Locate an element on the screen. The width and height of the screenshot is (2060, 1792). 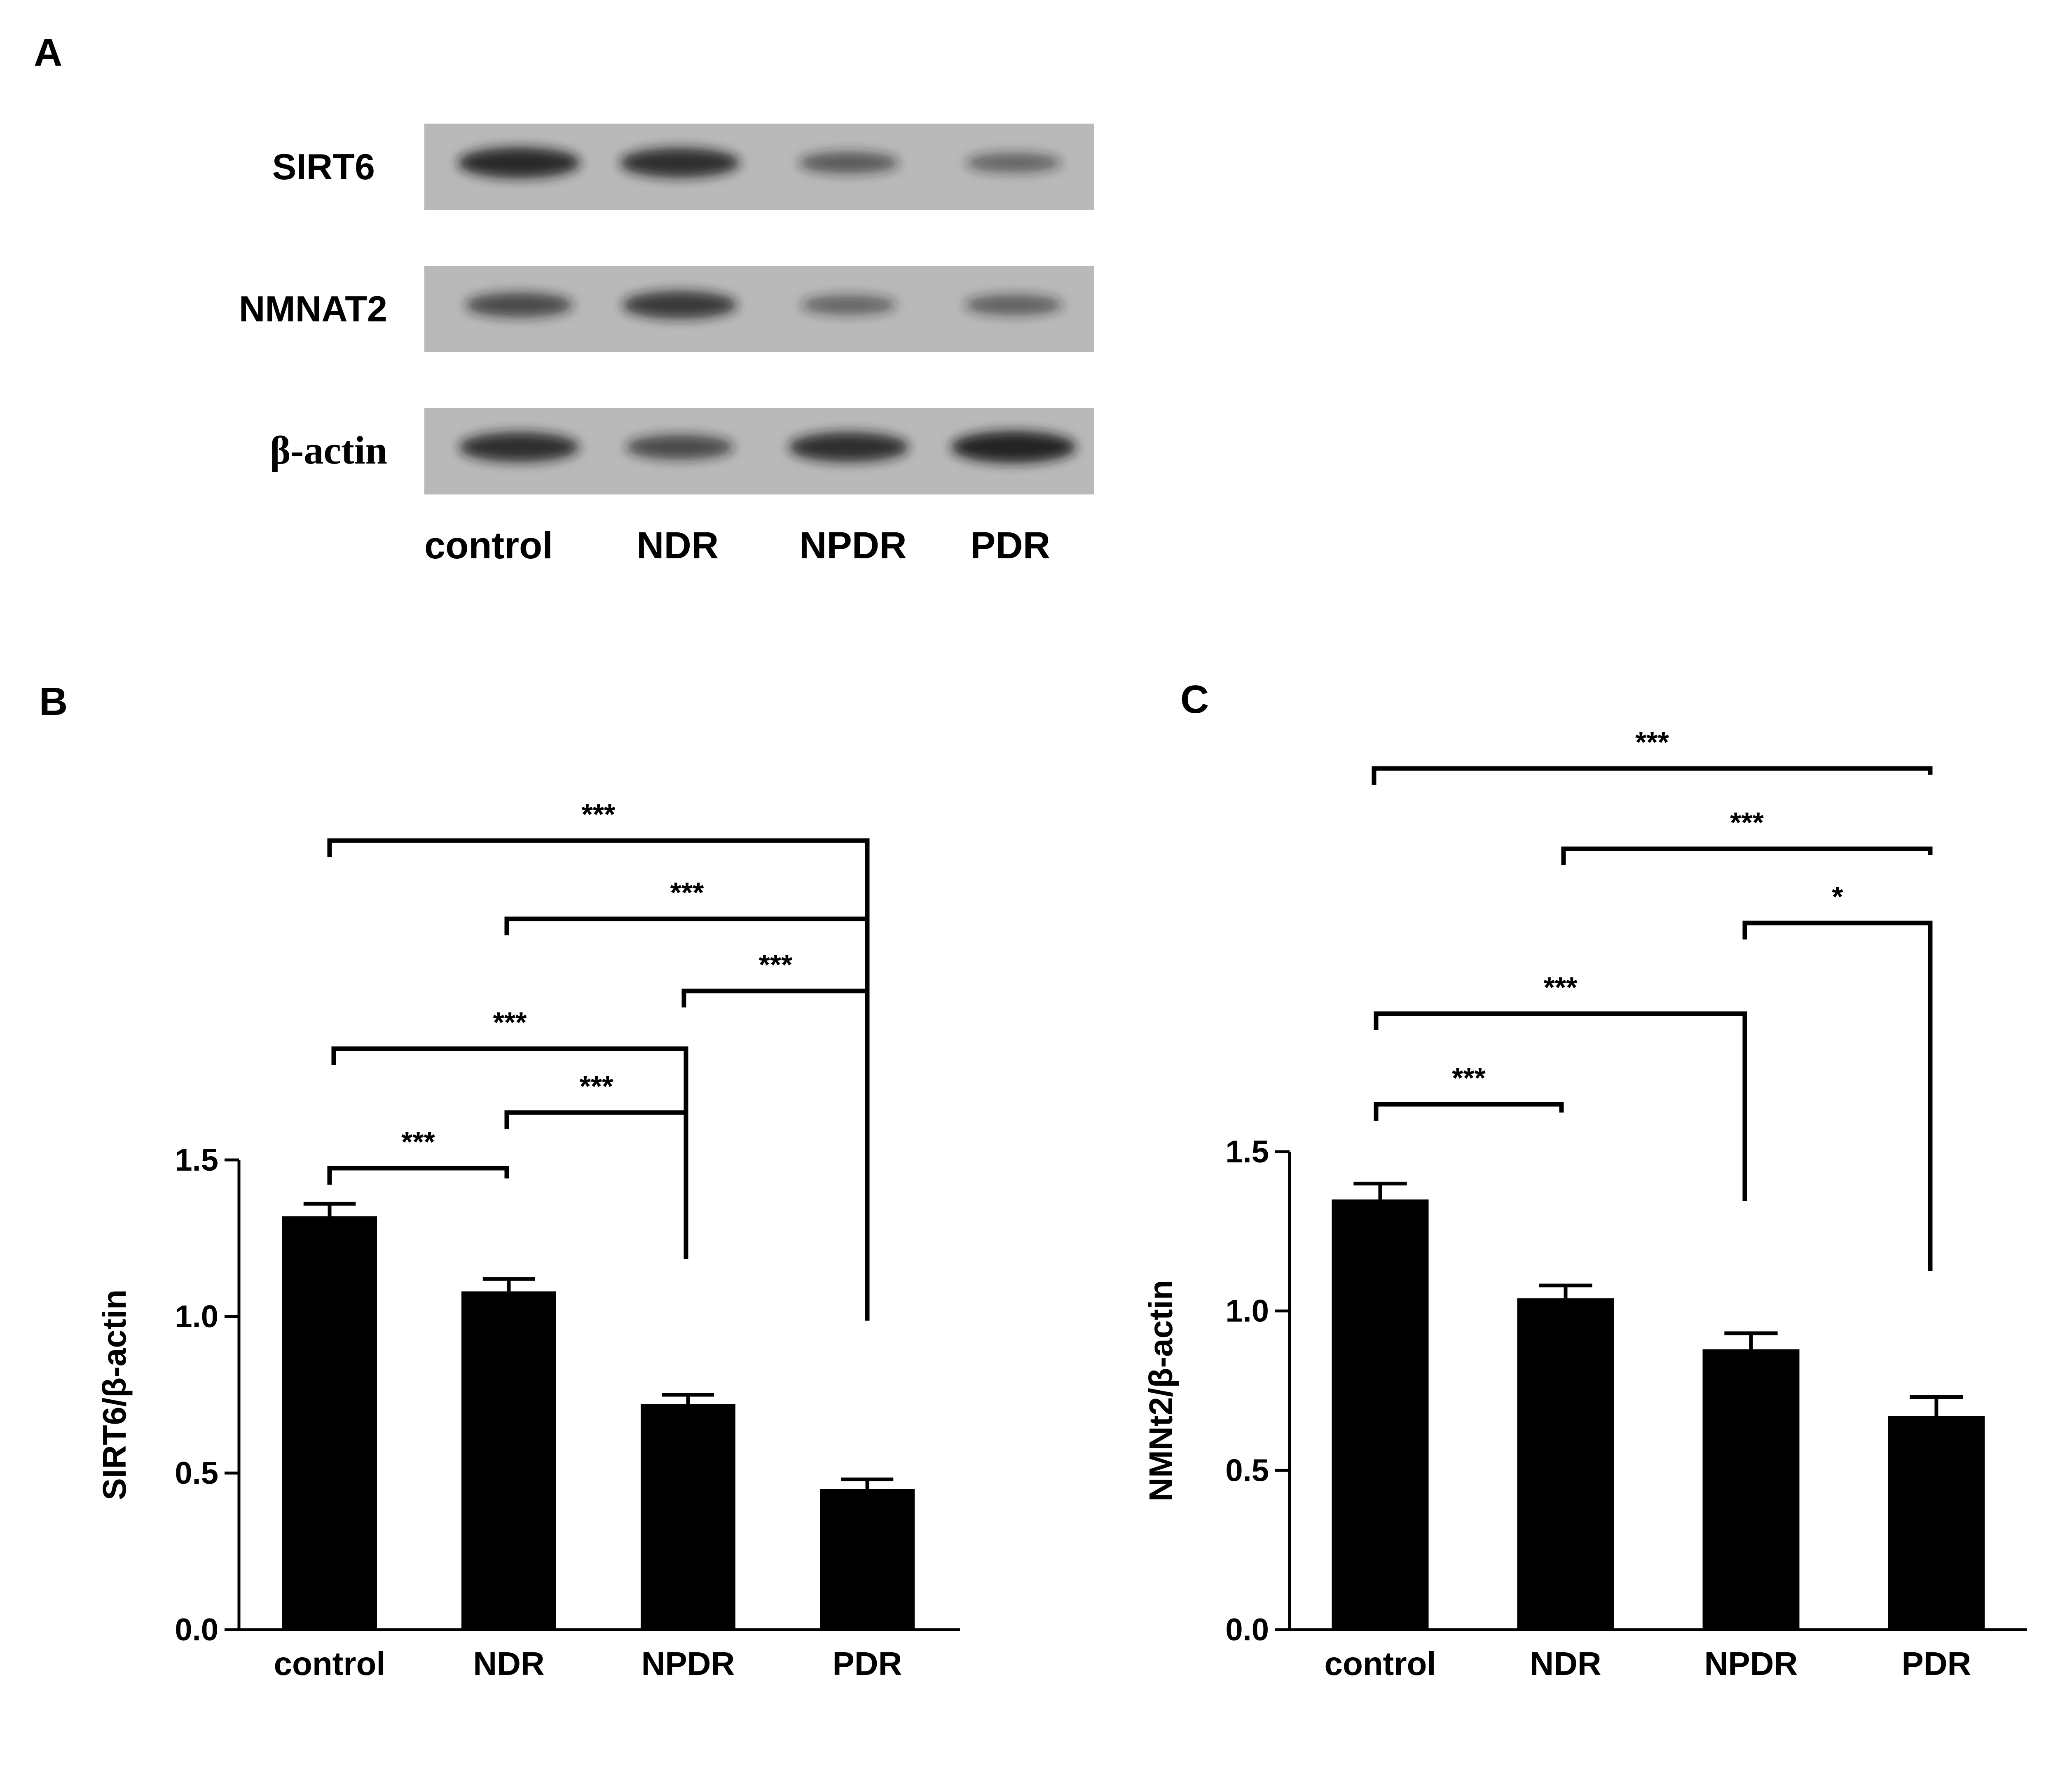
blot-row-label: NMNAT2 is located at coordinates (313, 308).